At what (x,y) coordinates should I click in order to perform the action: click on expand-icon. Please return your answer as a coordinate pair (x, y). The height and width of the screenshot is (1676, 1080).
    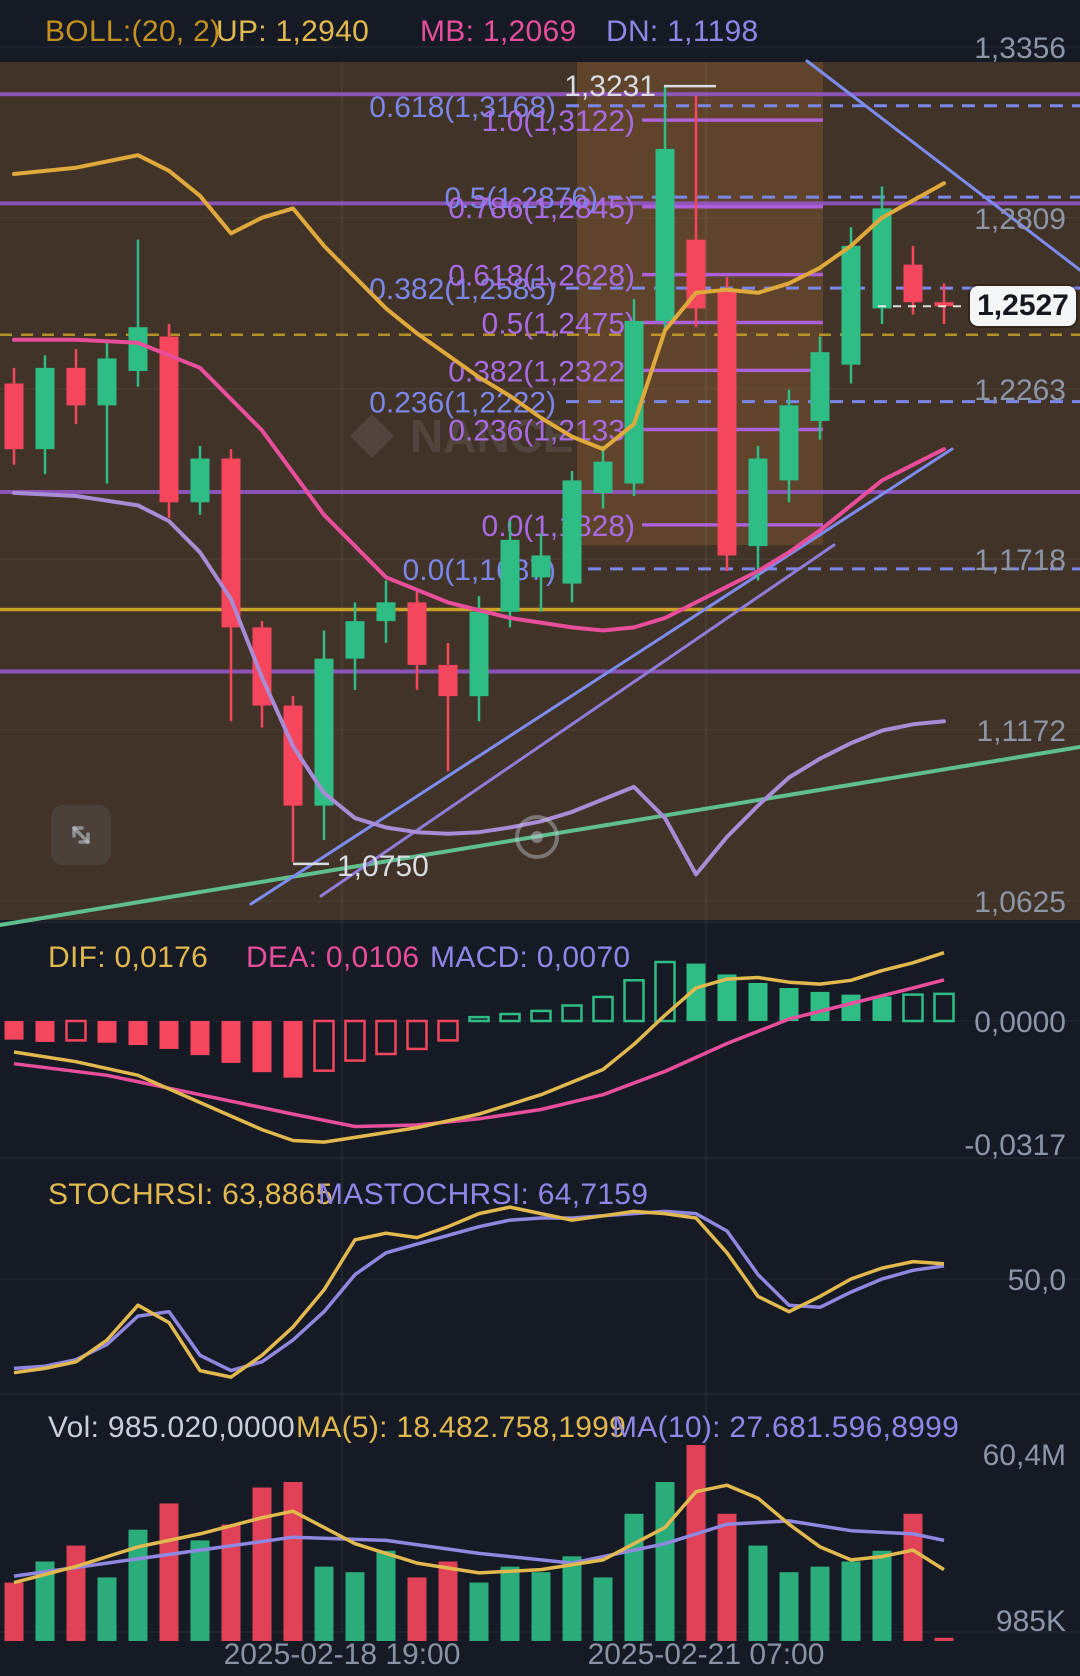
    Looking at the image, I should click on (81, 835).